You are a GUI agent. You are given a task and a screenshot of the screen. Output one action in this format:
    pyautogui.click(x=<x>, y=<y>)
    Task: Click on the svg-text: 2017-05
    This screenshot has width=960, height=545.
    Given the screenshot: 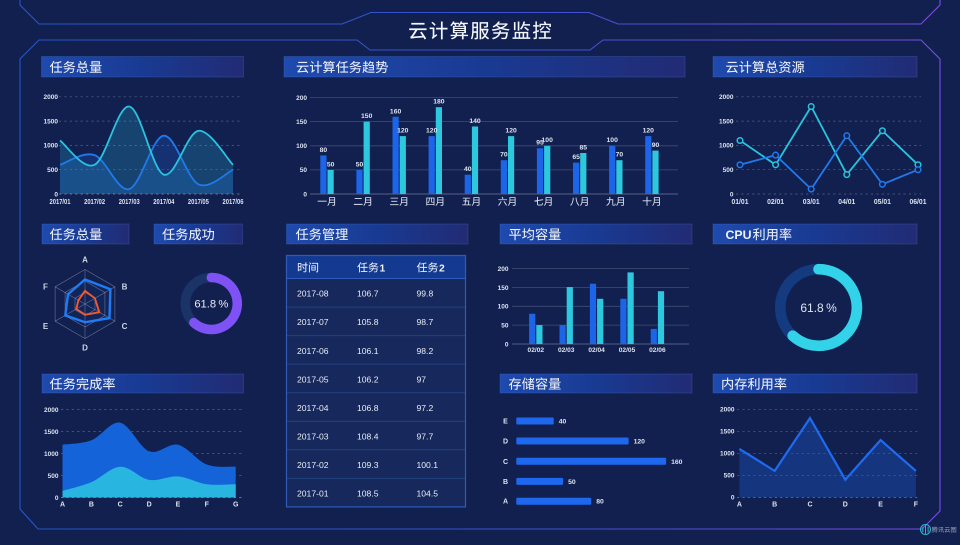 What is the action you would take?
    pyautogui.click(x=313, y=379)
    